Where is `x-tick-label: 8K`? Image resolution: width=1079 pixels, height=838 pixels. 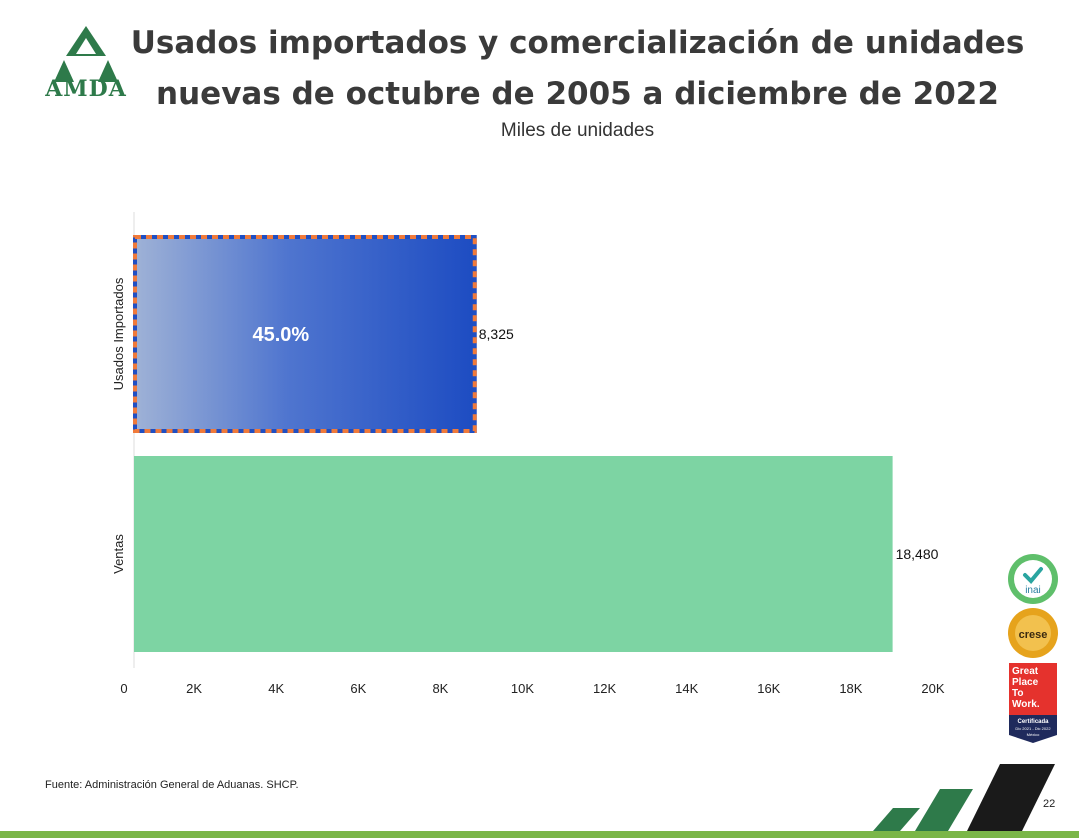
x-tick-label: 8K is located at coordinates (440, 688).